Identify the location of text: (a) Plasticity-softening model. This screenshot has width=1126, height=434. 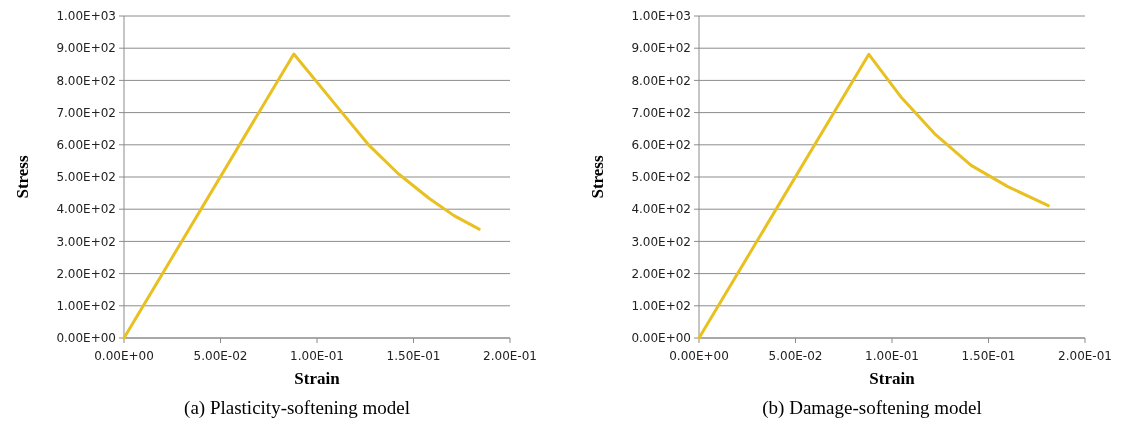
(297, 408).